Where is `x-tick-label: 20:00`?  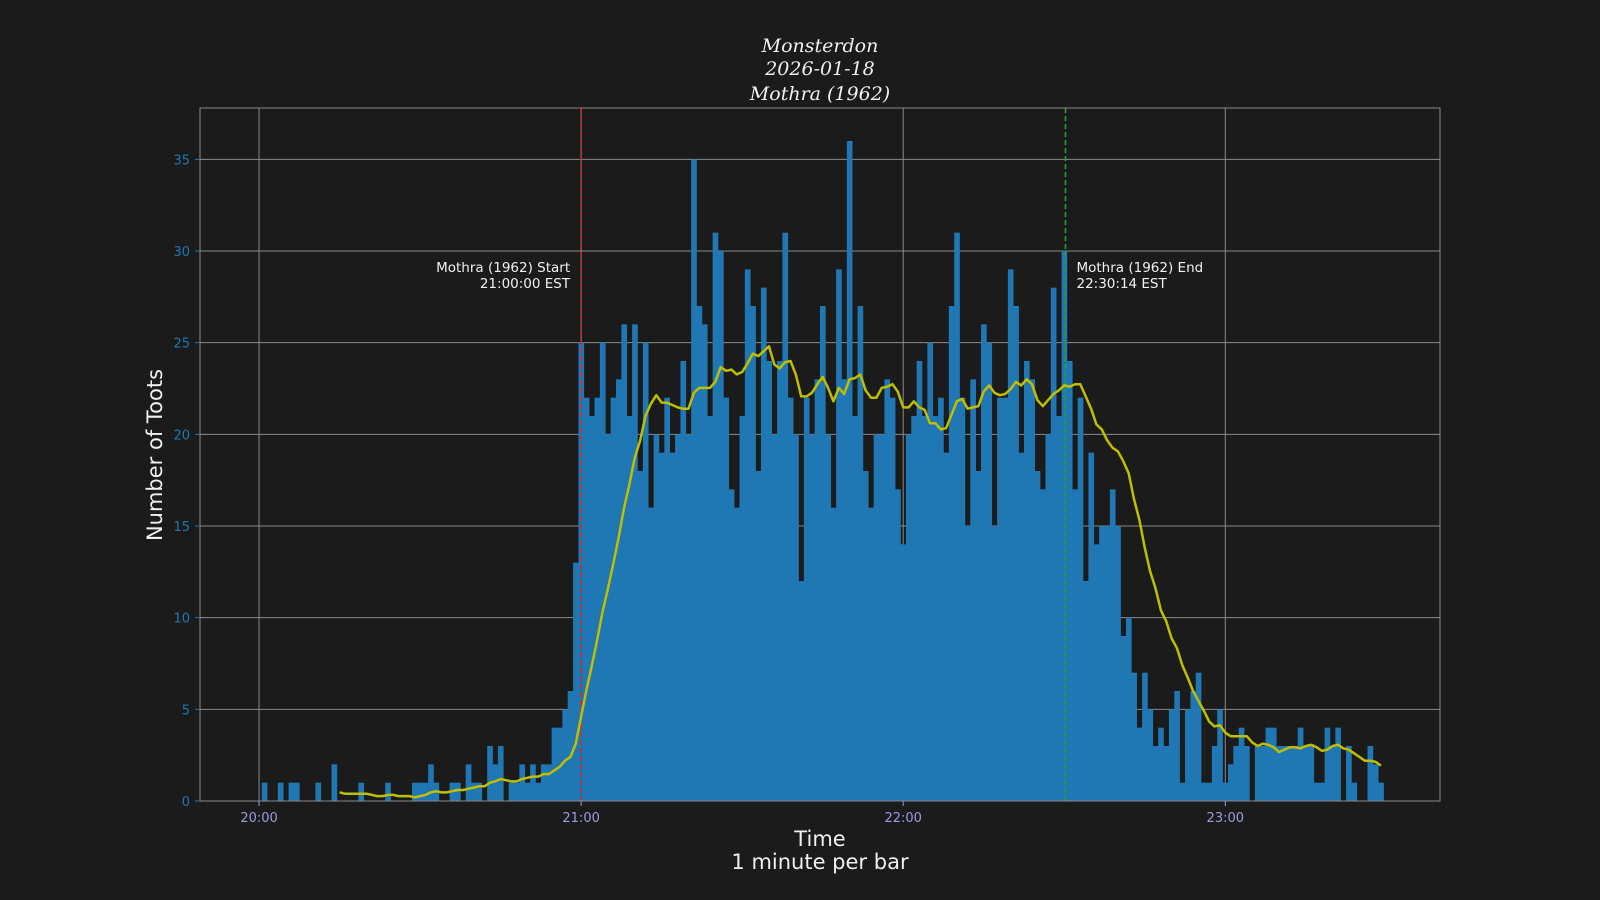 x-tick-label: 20:00 is located at coordinates (258, 818).